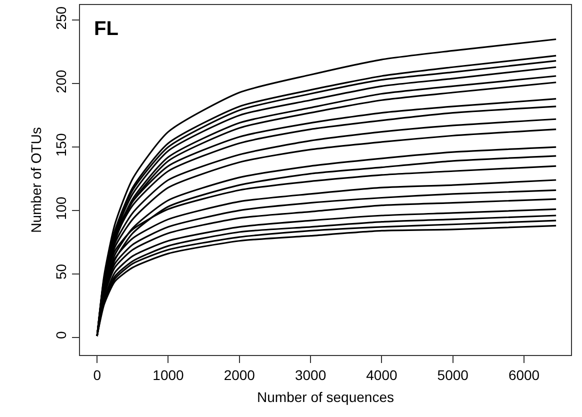  I want to click on y-tick-label: 150, so click(61, 145).